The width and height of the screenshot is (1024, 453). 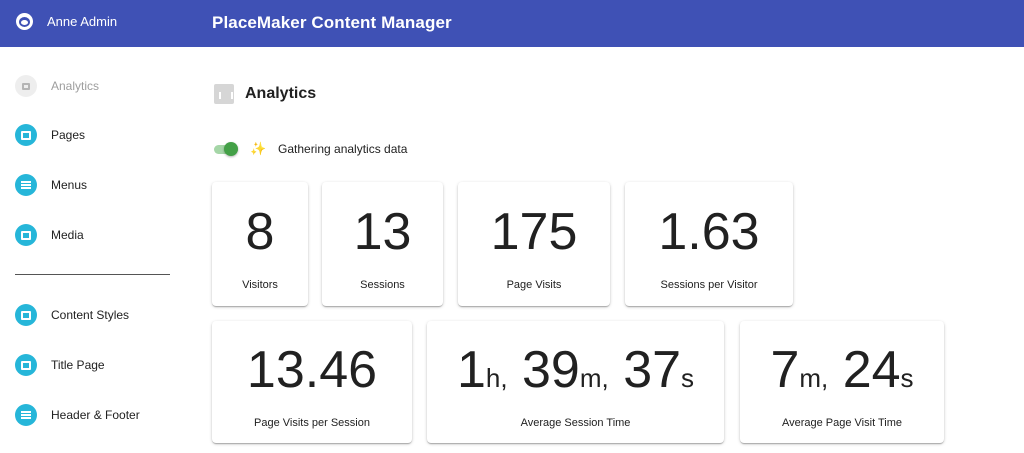 I want to click on sidebar-item-analytics: Analytics, so click(x=57, y=86).